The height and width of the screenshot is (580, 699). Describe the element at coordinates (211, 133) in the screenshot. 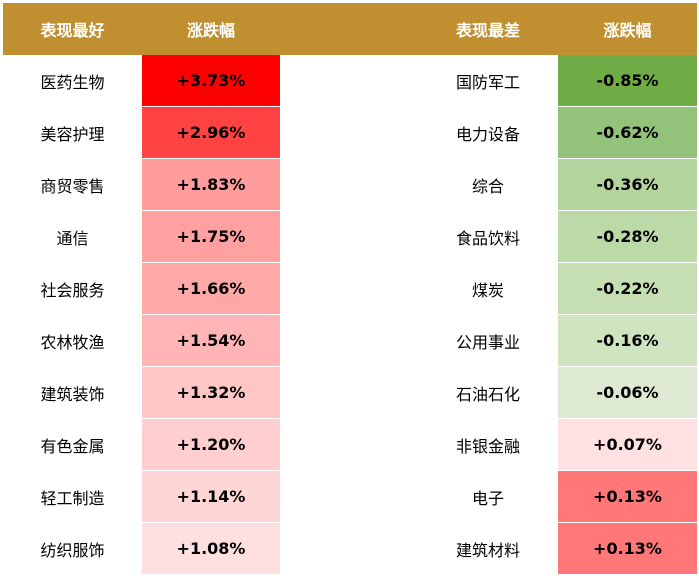

I see `change-cell: +2.96%` at that location.